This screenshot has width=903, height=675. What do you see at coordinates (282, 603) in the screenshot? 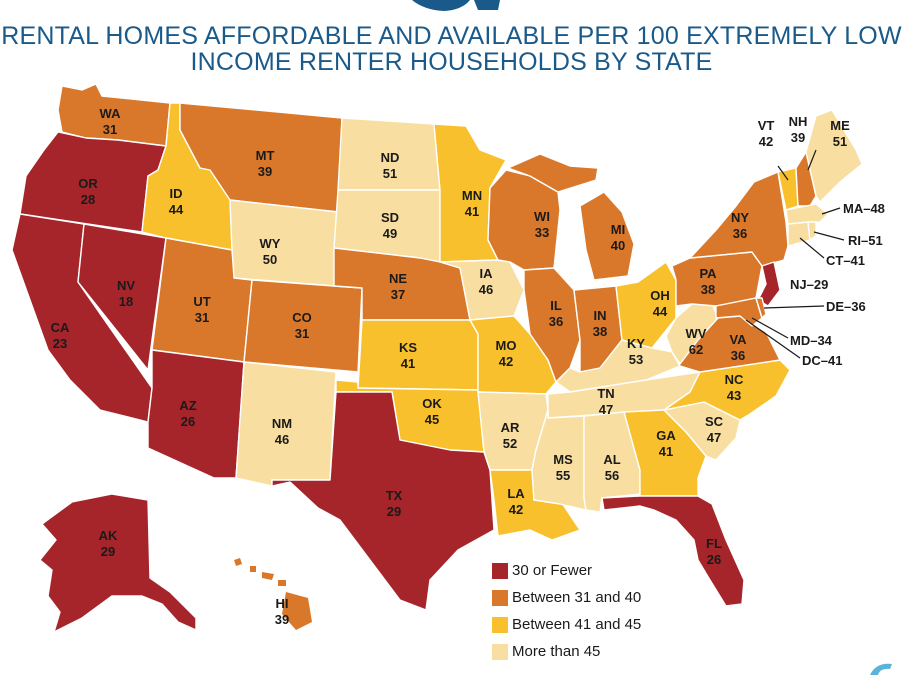
I see `label-hi-name: HI` at bounding box center [282, 603].